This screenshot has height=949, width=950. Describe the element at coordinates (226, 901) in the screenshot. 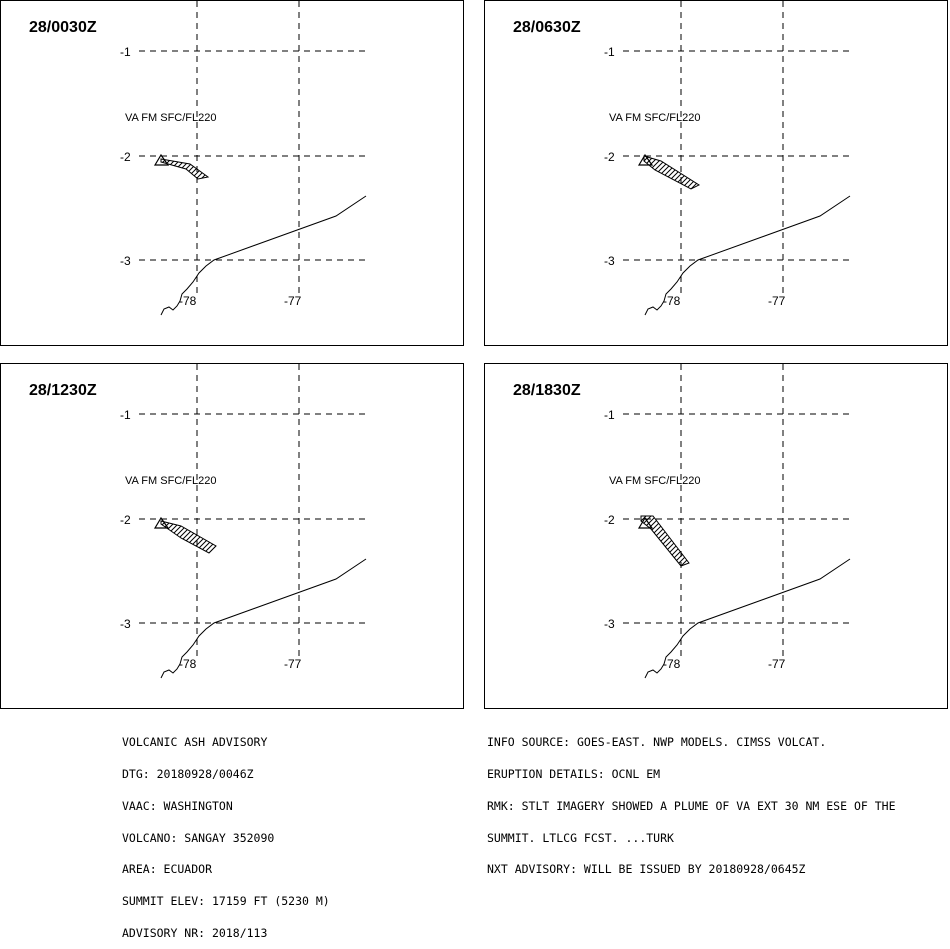

I see `advisory-line: SUMMIT ELEV: 17159 FT (5230 M)` at that location.